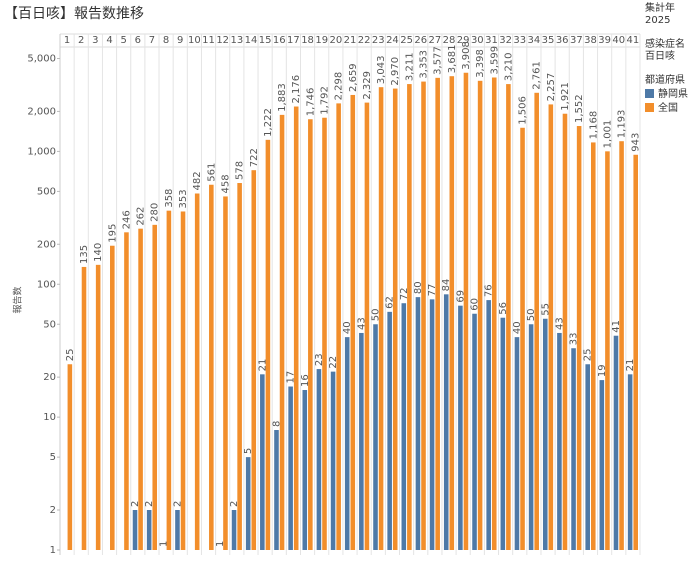 This screenshot has width=690, height=563. Describe the element at coordinates (347, 327) in the screenshot. I see `value-label: 40` at that location.